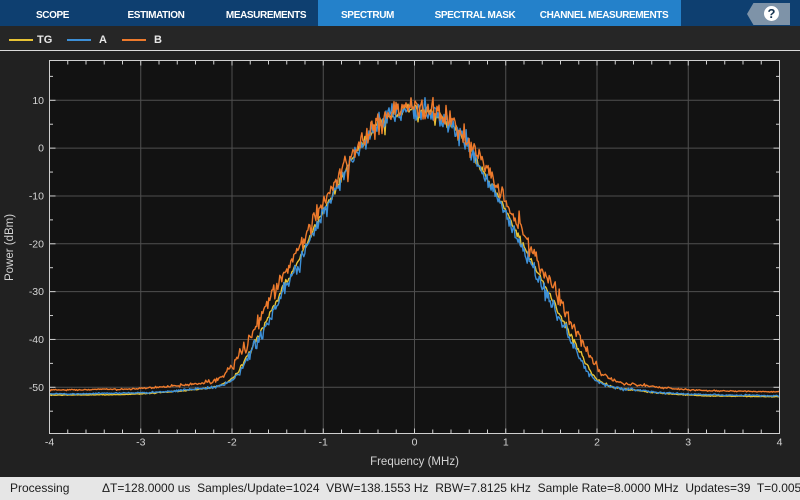 Image resolution: width=800 pixels, height=500 pixels. Describe the element at coordinates (36, 244) in the screenshot. I see `svg-text: -20` at that location.